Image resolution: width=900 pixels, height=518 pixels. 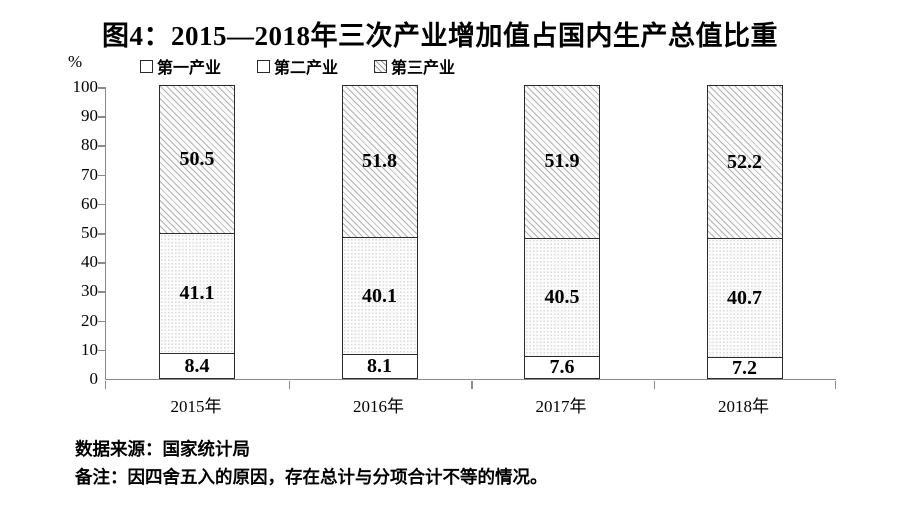 I want to click on y-tick-label: 80, so click(x=89, y=145).